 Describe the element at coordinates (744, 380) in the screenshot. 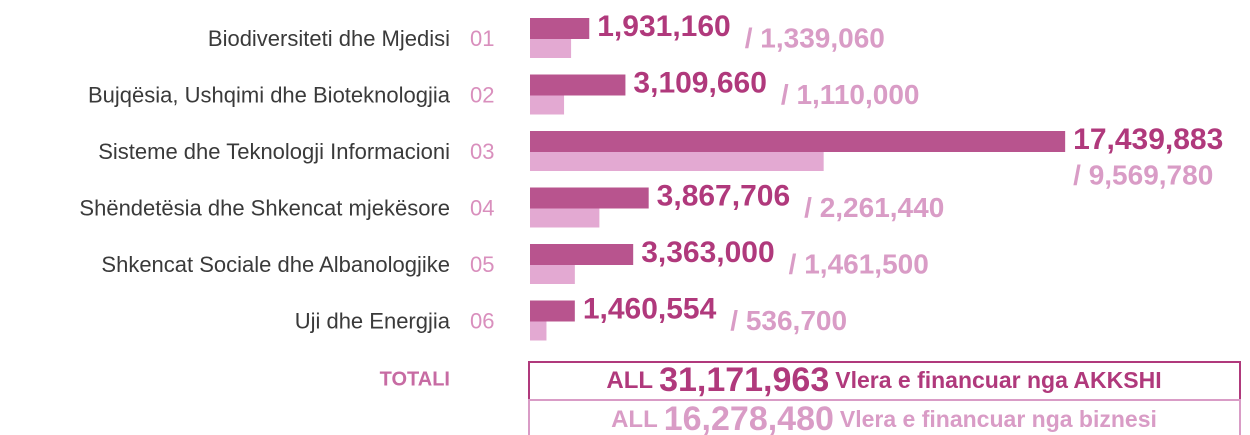

I see `total-amount: 31,171,963` at that location.